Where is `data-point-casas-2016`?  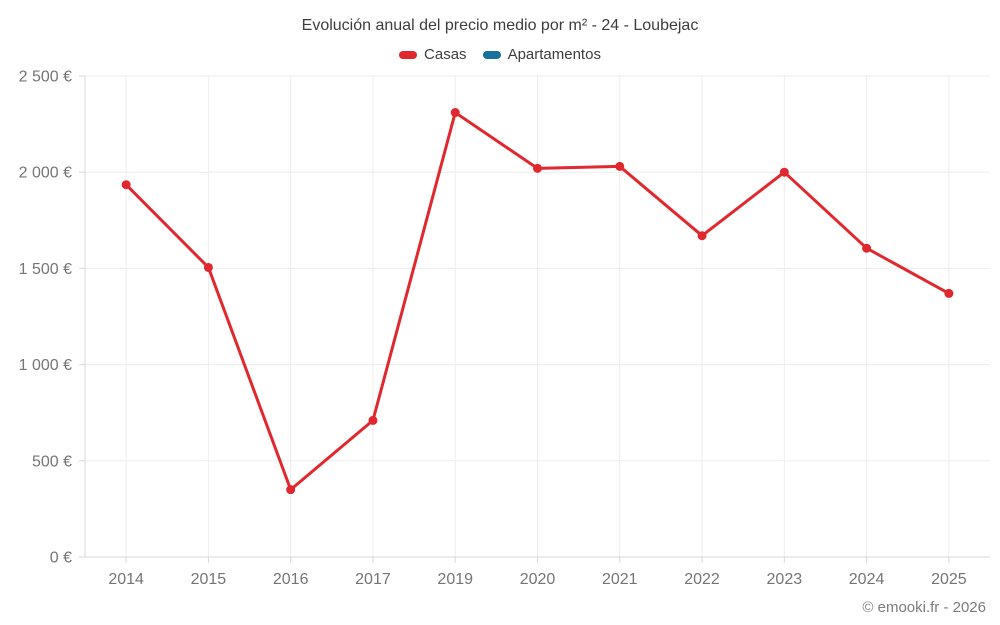
data-point-casas-2016 is located at coordinates (291, 490).